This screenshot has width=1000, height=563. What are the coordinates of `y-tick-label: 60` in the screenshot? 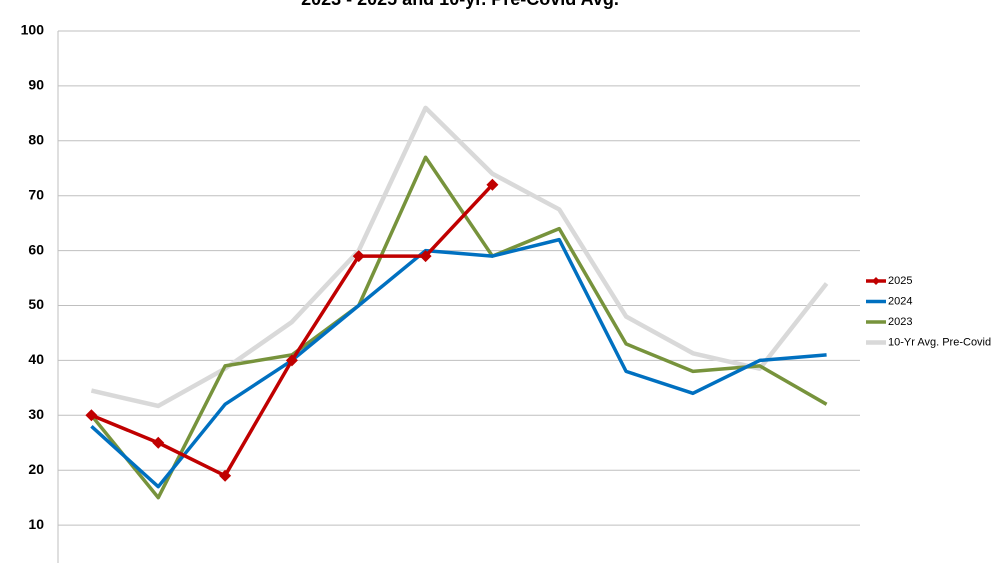 It's located at (36, 249).